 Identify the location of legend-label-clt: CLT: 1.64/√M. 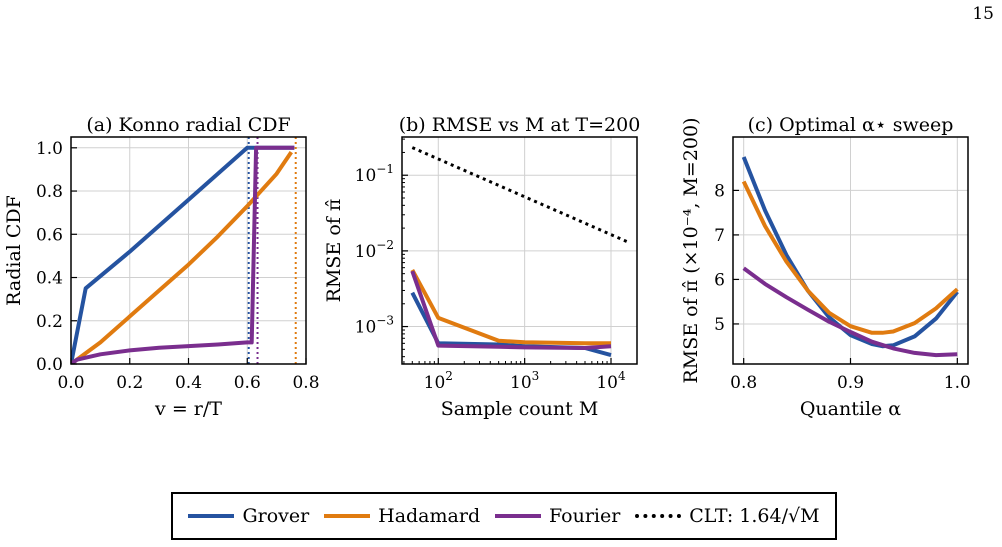
(754, 516).